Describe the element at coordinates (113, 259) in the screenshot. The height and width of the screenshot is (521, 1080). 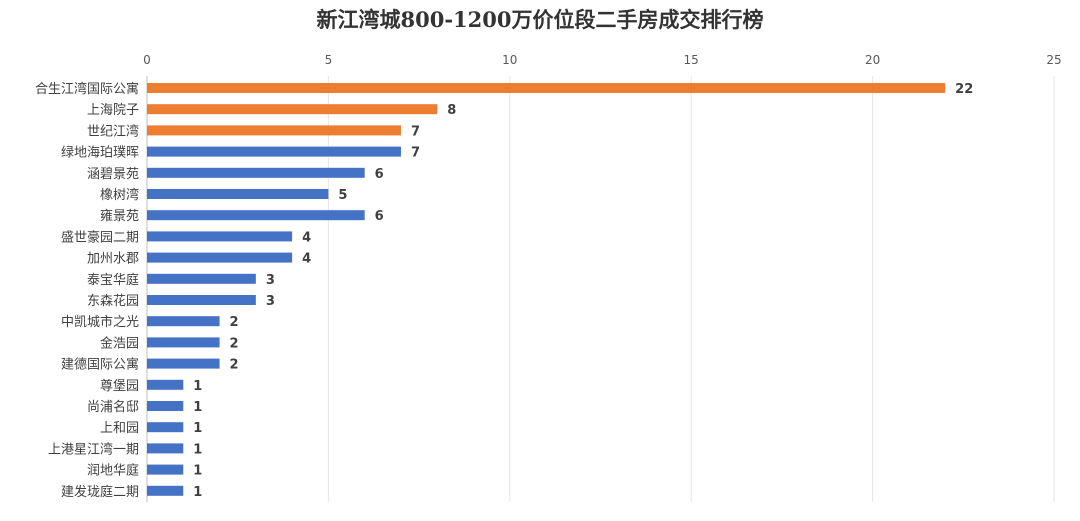
I see `category-label: 加州水郡` at that location.